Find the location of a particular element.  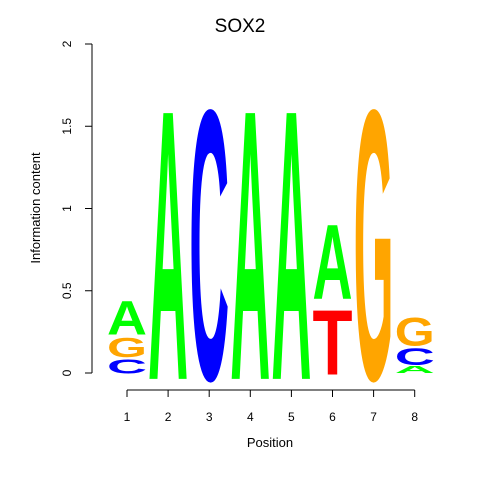

logo-letter-t: T is located at coordinates (333, 342).